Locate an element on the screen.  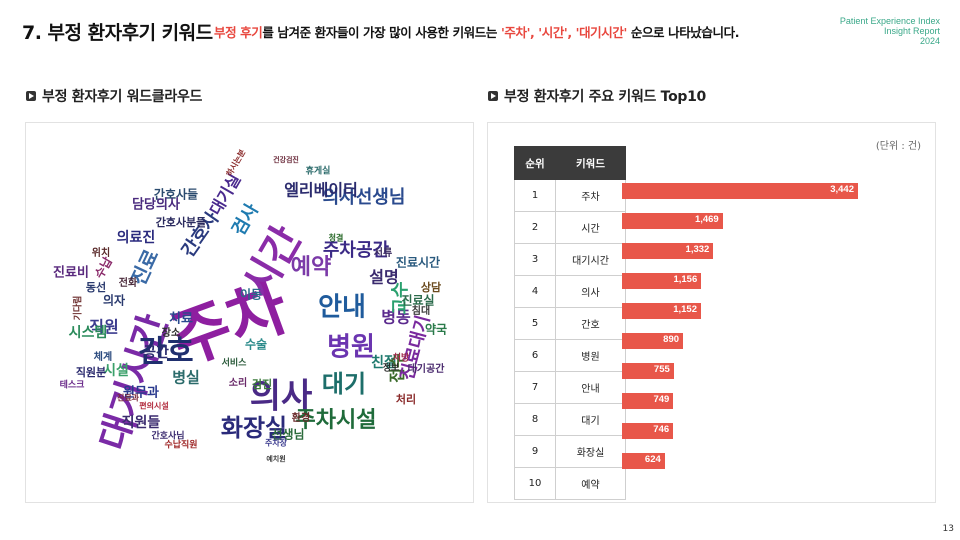
brand-line-1: Patient Experience Index is located at coordinates (889, 21).